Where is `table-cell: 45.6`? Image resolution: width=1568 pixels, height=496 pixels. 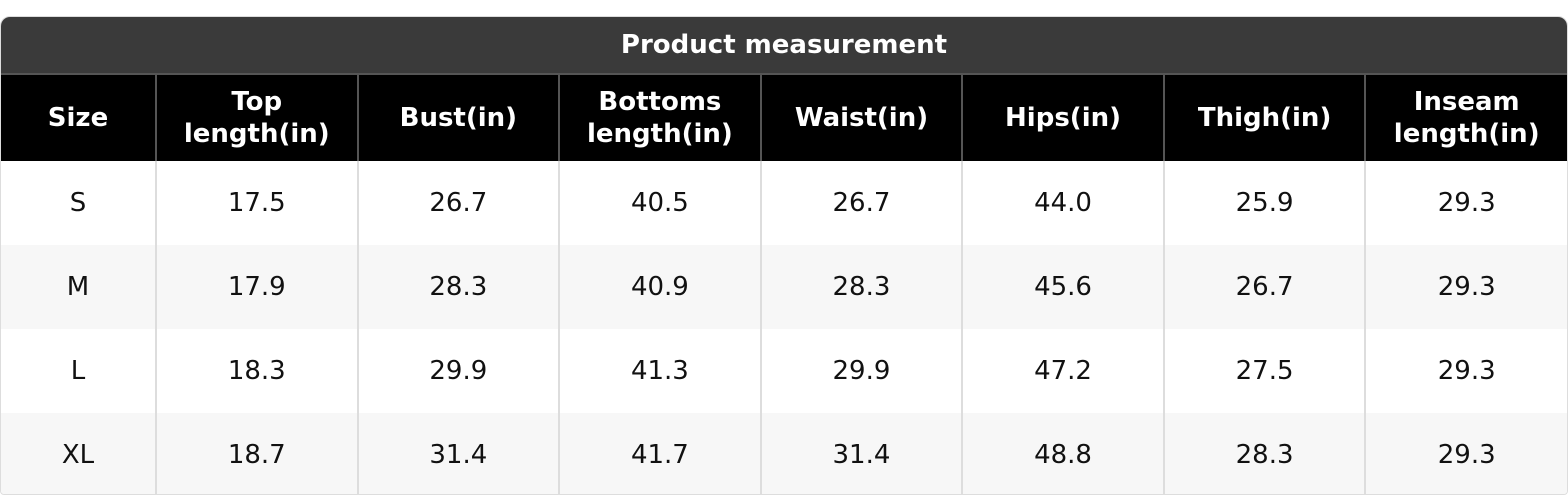 table-cell: 45.6 is located at coordinates (1062, 287).